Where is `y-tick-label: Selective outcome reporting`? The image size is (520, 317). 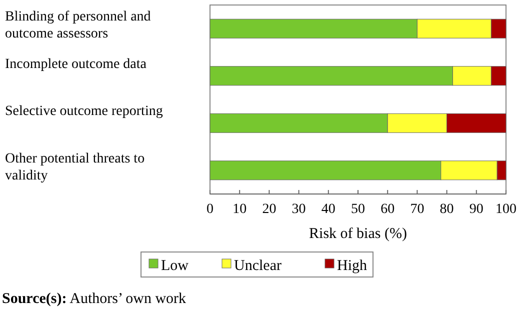 y-tick-label: Selective outcome reporting is located at coordinates (84, 112).